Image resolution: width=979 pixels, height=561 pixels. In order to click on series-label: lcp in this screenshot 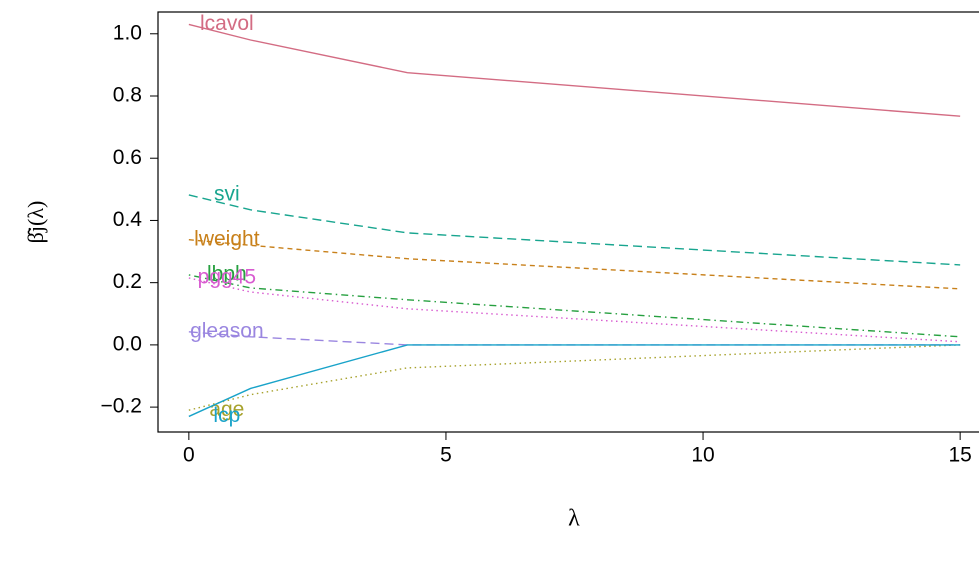, I will do `click(226, 415)`.